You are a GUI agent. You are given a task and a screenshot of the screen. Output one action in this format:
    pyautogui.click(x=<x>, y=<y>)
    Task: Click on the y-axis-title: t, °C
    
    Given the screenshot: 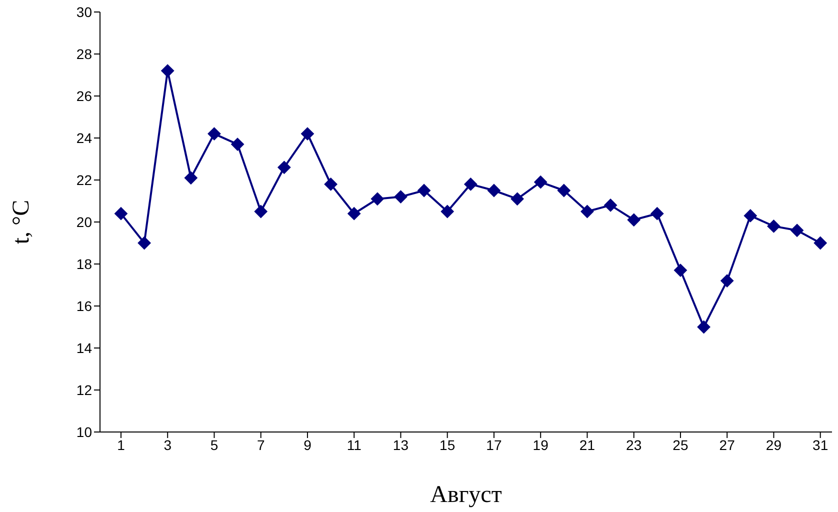 What is the action you would take?
    pyautogui.click(x=21, y=222)
    